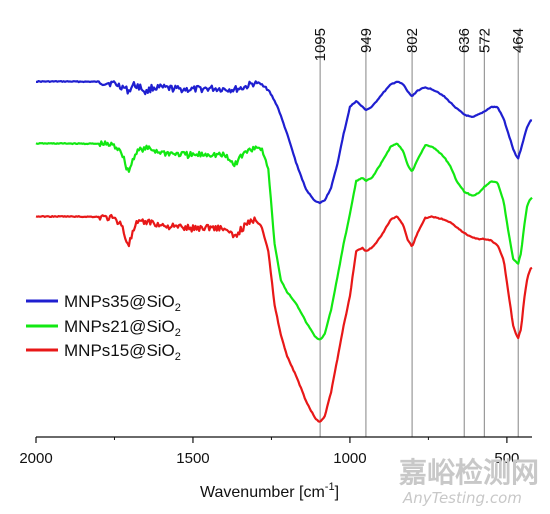  What do you see at coordinates (412, 40) in the screenshot?
I see `peak-label-2: 802` at bounding box center [412, 40].